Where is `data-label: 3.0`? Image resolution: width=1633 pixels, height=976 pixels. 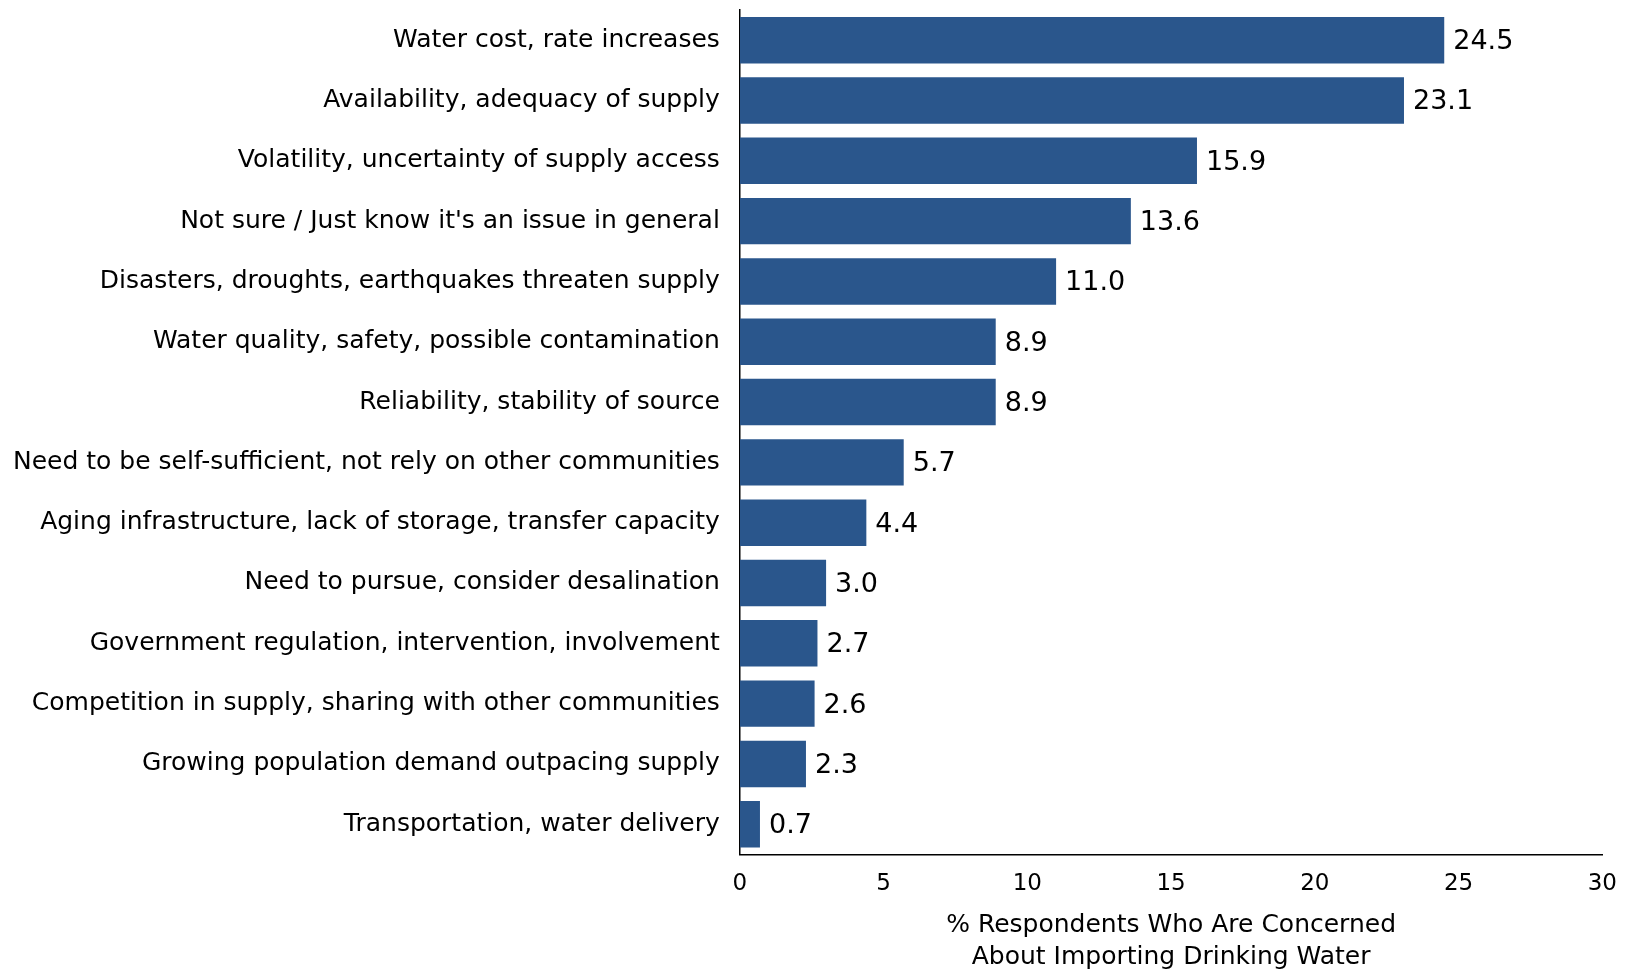
data-label: 3.0 is located at coordinates (857, 582).